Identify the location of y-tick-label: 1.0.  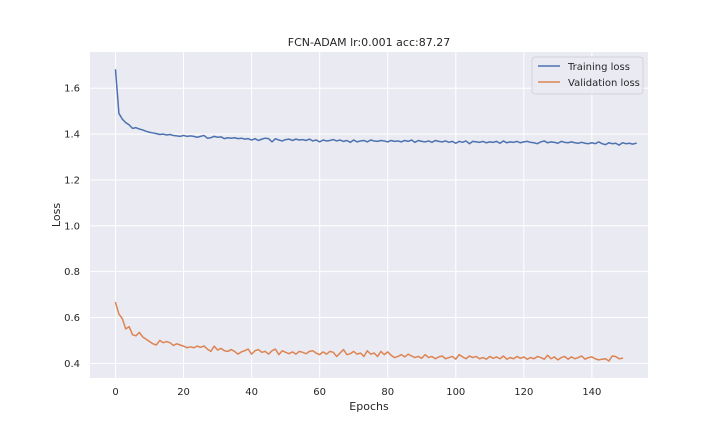
(72, 226).